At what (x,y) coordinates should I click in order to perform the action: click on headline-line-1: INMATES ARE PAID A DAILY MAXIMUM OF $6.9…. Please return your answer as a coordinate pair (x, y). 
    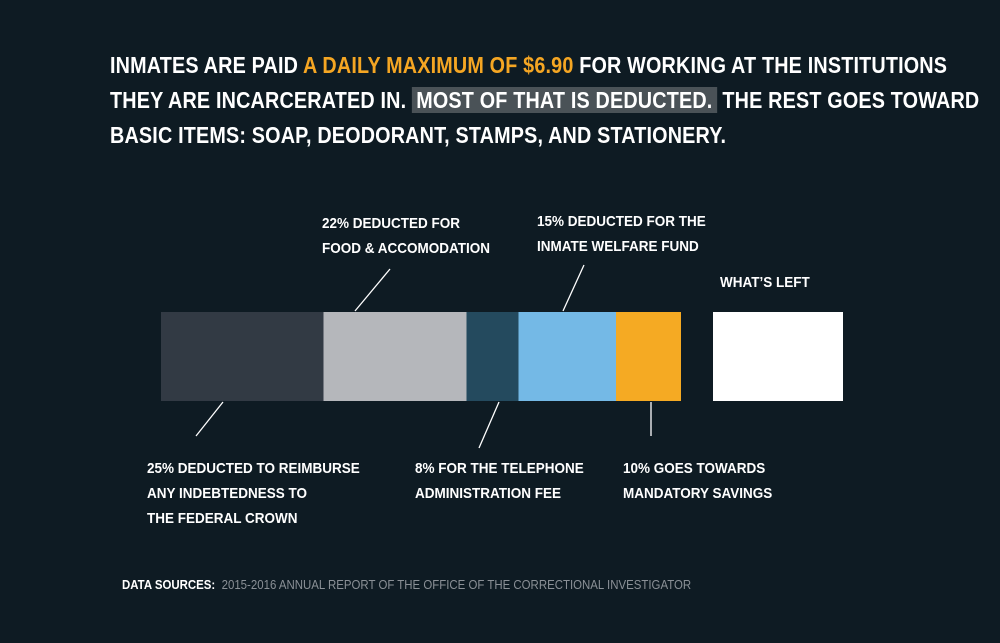
    Looking at the image, I should click on (528, 65).